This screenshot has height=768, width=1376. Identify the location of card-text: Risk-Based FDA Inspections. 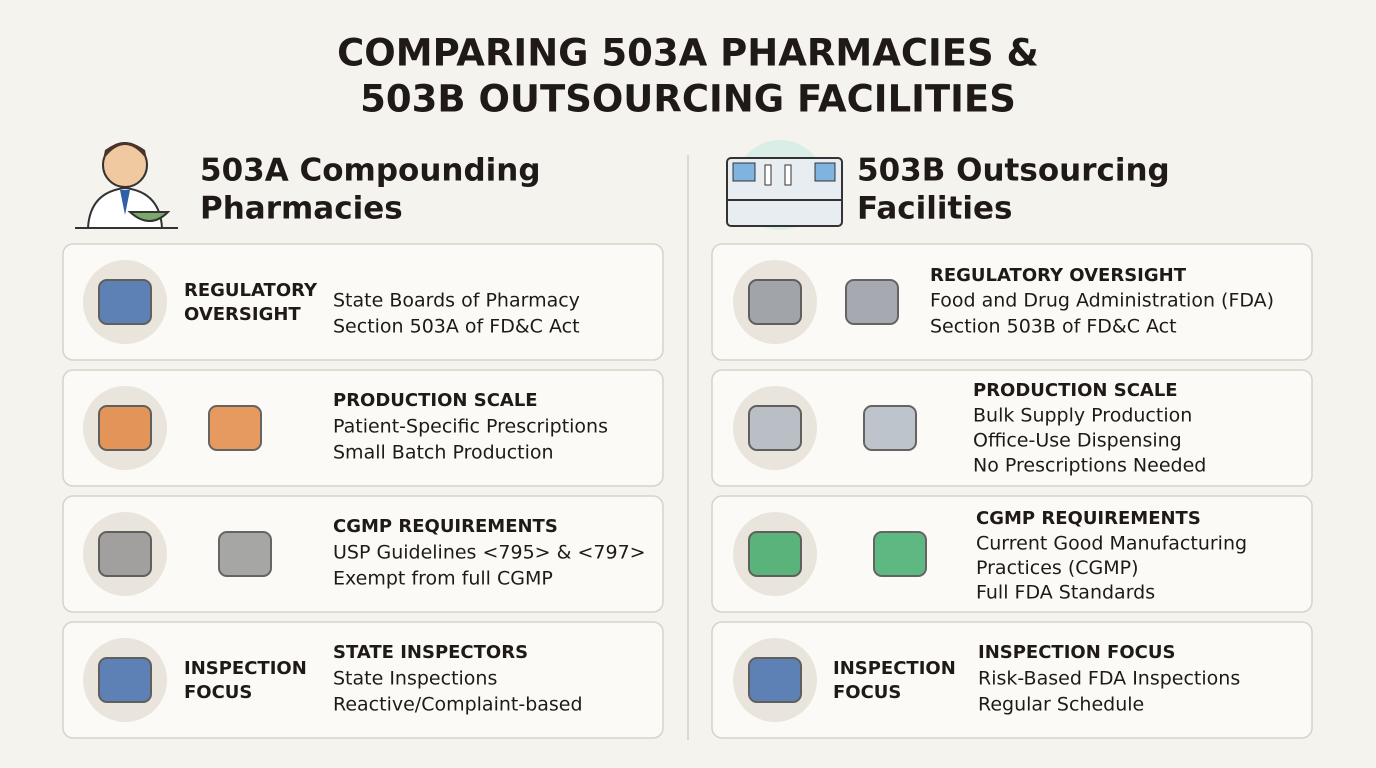
(1109, 679).